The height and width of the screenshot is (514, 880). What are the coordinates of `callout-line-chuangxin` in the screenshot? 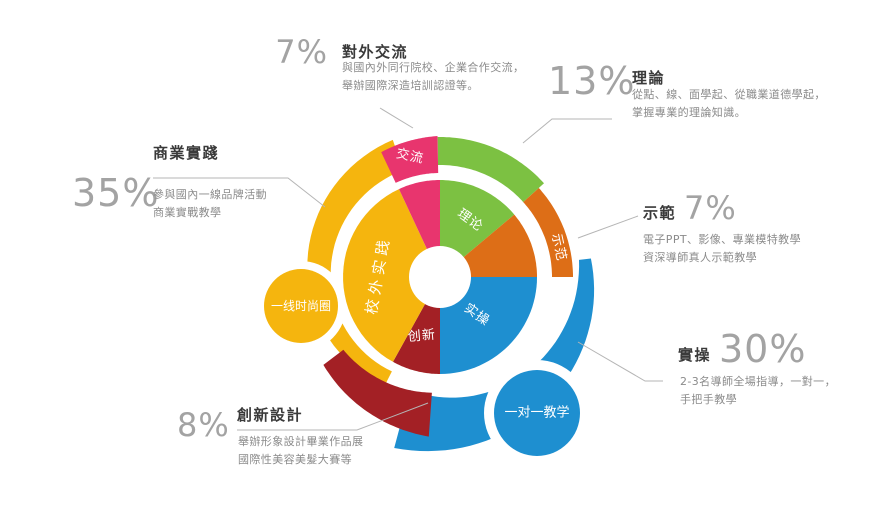 It's located at (333, 416).